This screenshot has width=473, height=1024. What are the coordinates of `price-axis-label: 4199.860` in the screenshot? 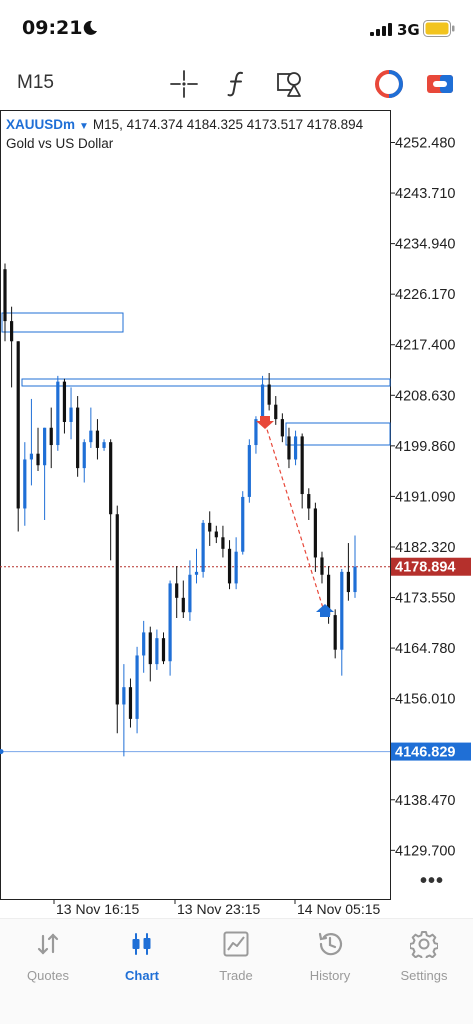 It's located at (425, 447).